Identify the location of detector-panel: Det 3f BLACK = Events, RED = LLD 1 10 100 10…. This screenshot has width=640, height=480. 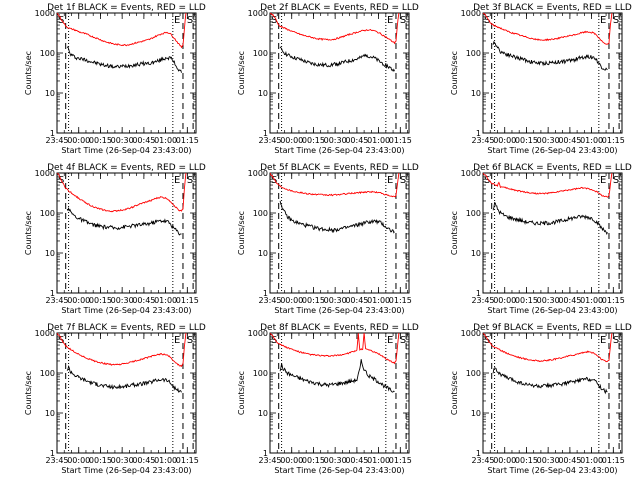
(541, 79).